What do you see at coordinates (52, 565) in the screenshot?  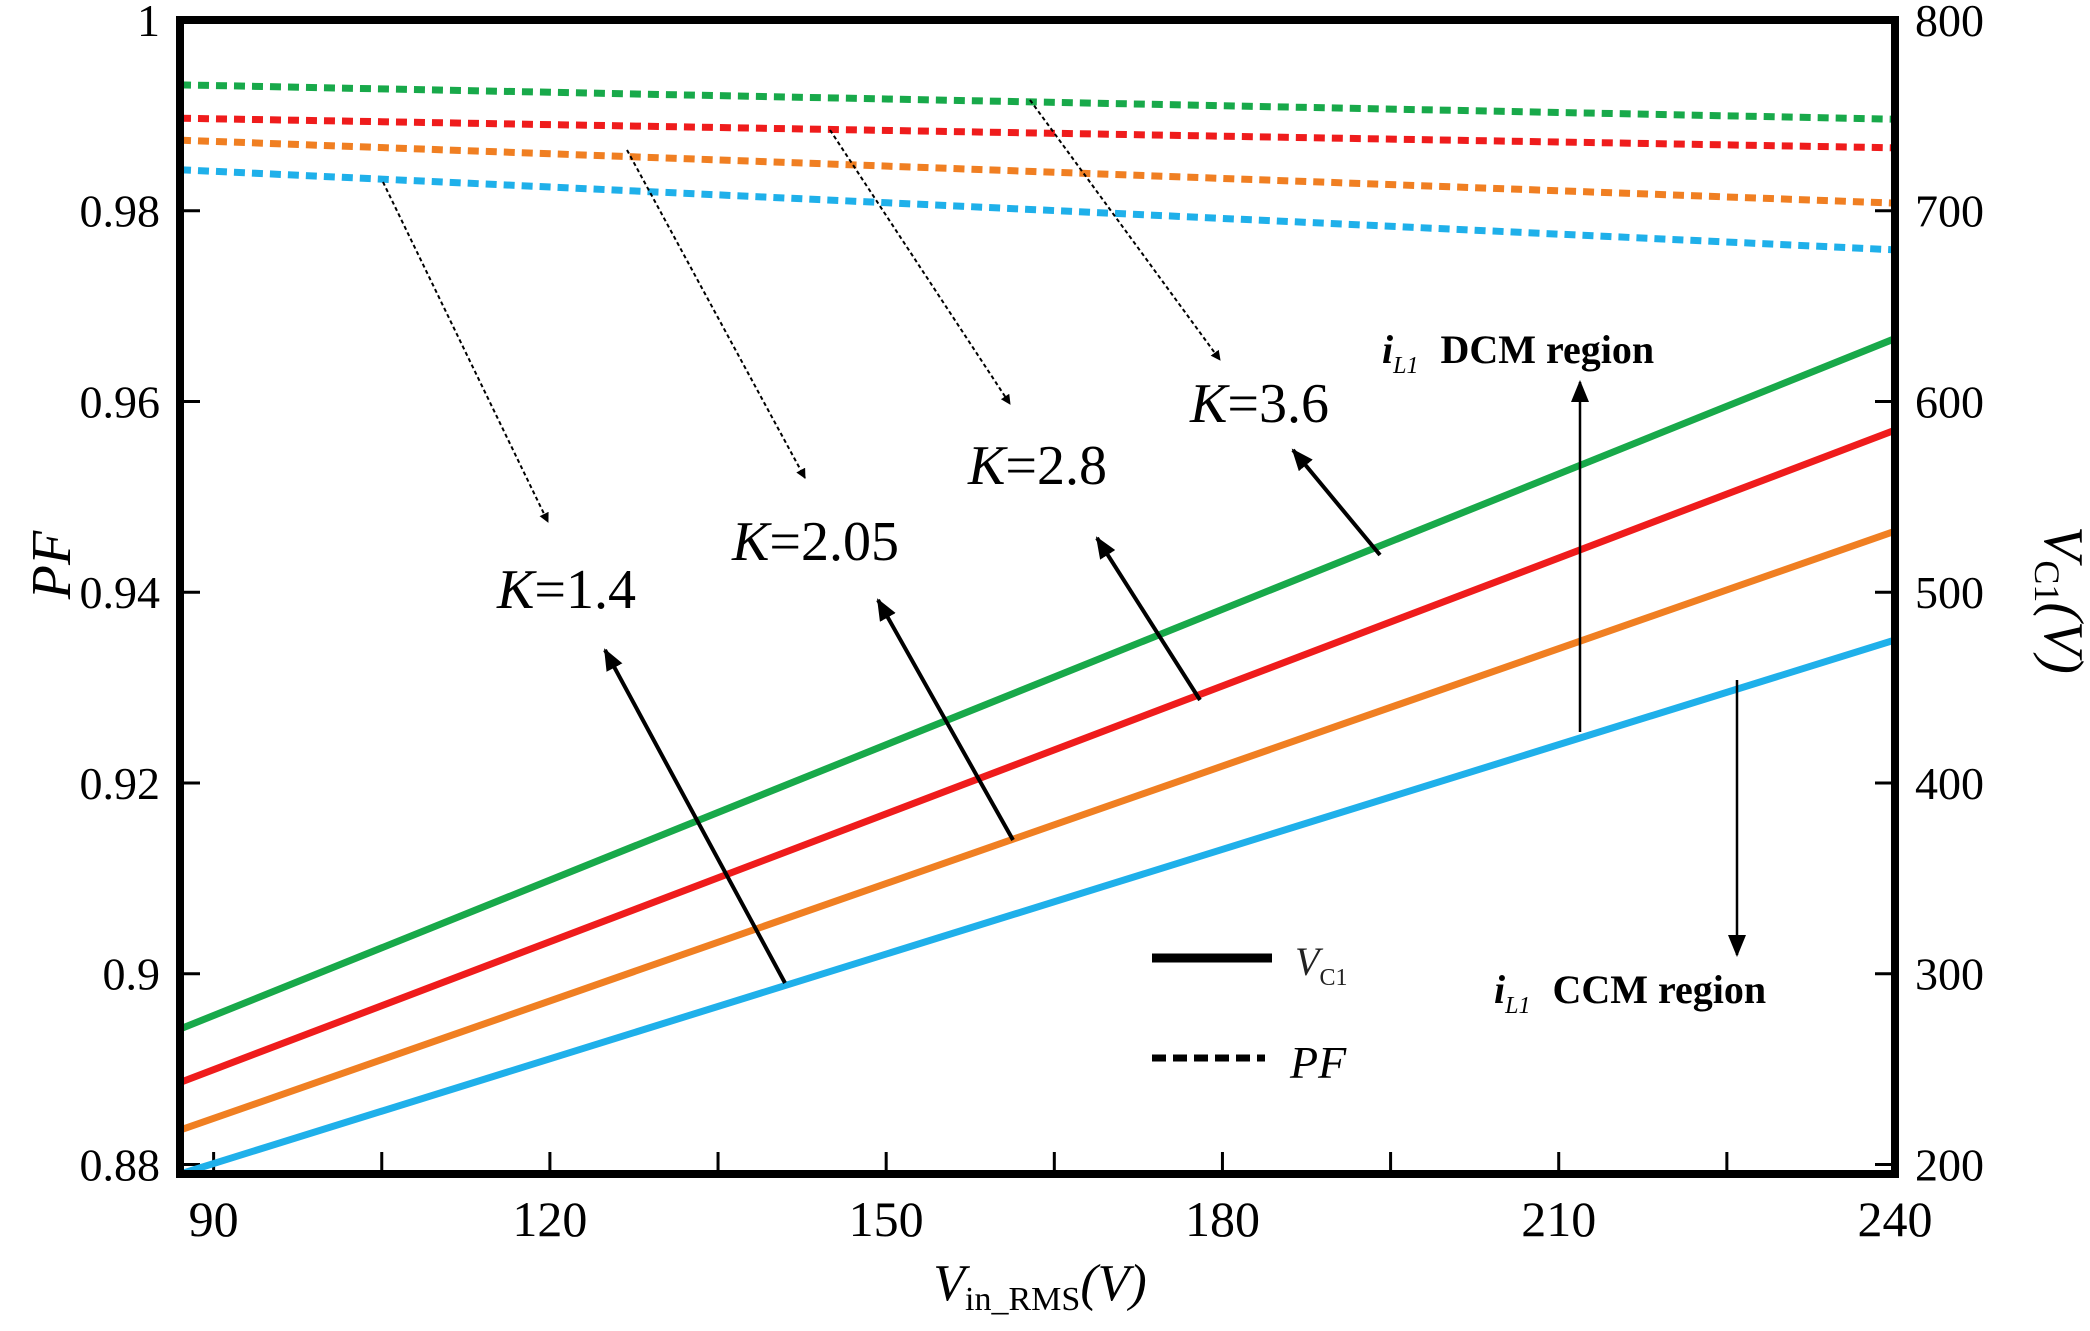 I see `y-left-axis-title: PF` at bounding box center [52, 565].